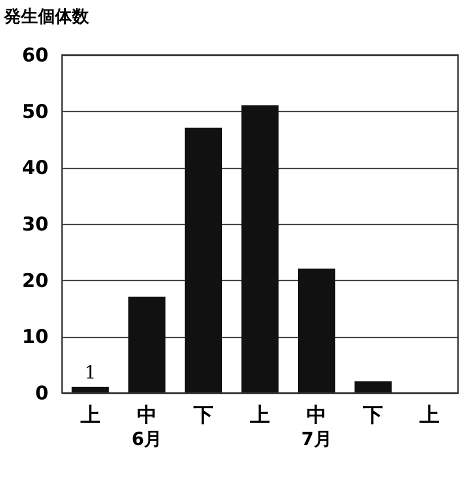  I want to click on y-tick-label: 40, so click(35, 168).